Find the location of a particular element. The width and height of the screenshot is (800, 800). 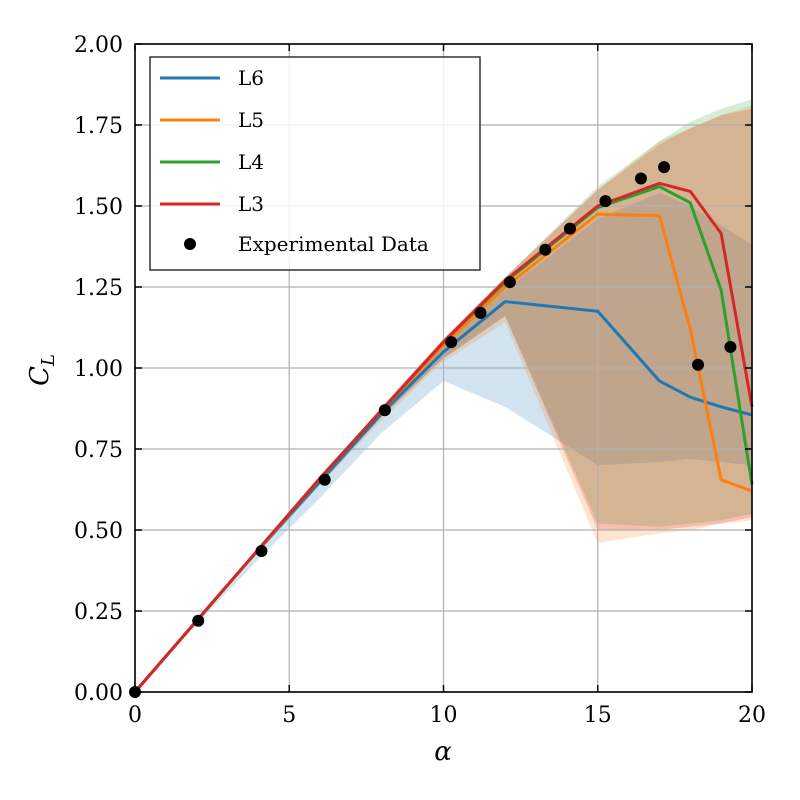

y-tick-label: 1.00 is located at coordinates (98, 369).